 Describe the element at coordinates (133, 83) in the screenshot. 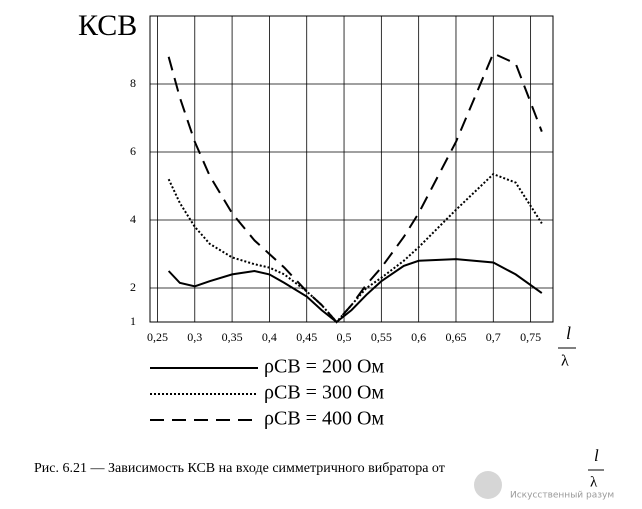

I see `y-tick-label: 8` at that location.